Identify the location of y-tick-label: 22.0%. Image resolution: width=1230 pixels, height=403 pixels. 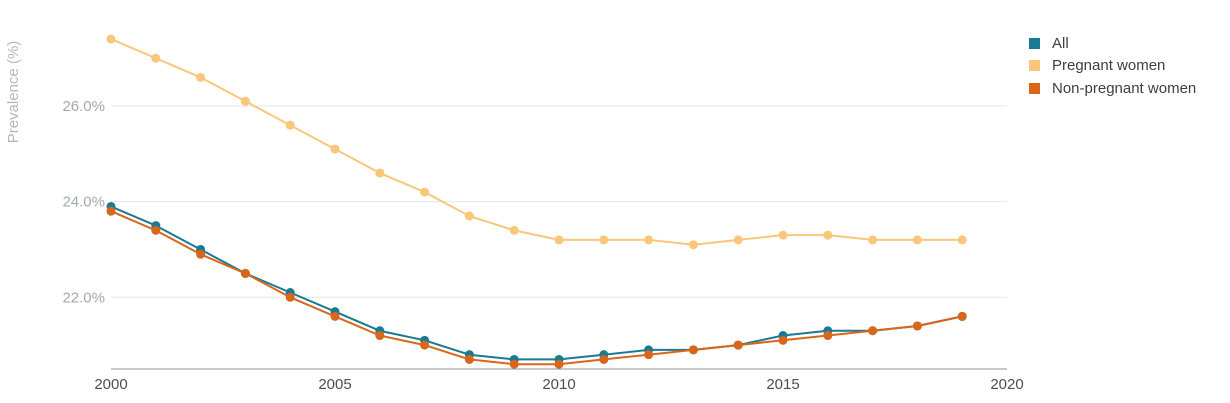
(83, 297).